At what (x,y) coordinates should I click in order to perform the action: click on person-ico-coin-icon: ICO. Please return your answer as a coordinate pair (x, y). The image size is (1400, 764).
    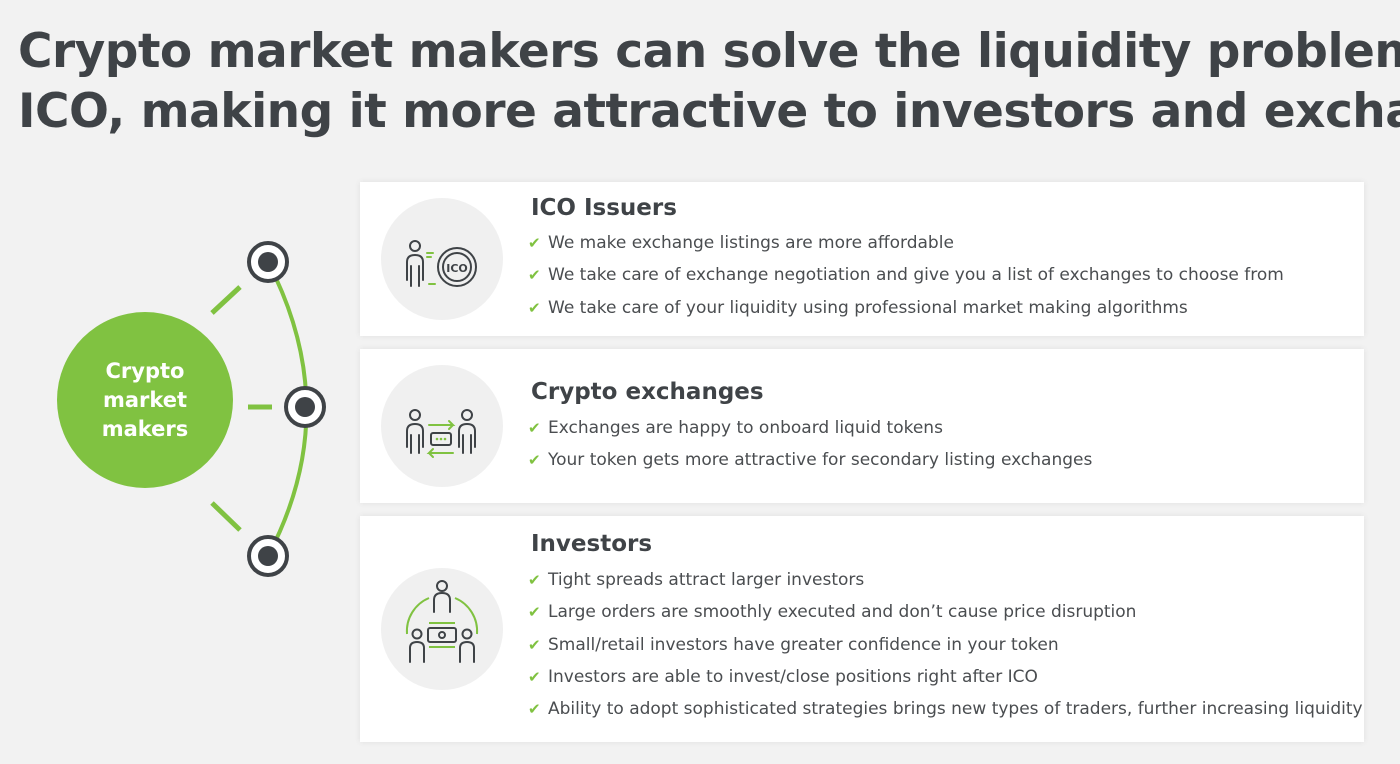
    Looking at the image, I should click on (442, 259).